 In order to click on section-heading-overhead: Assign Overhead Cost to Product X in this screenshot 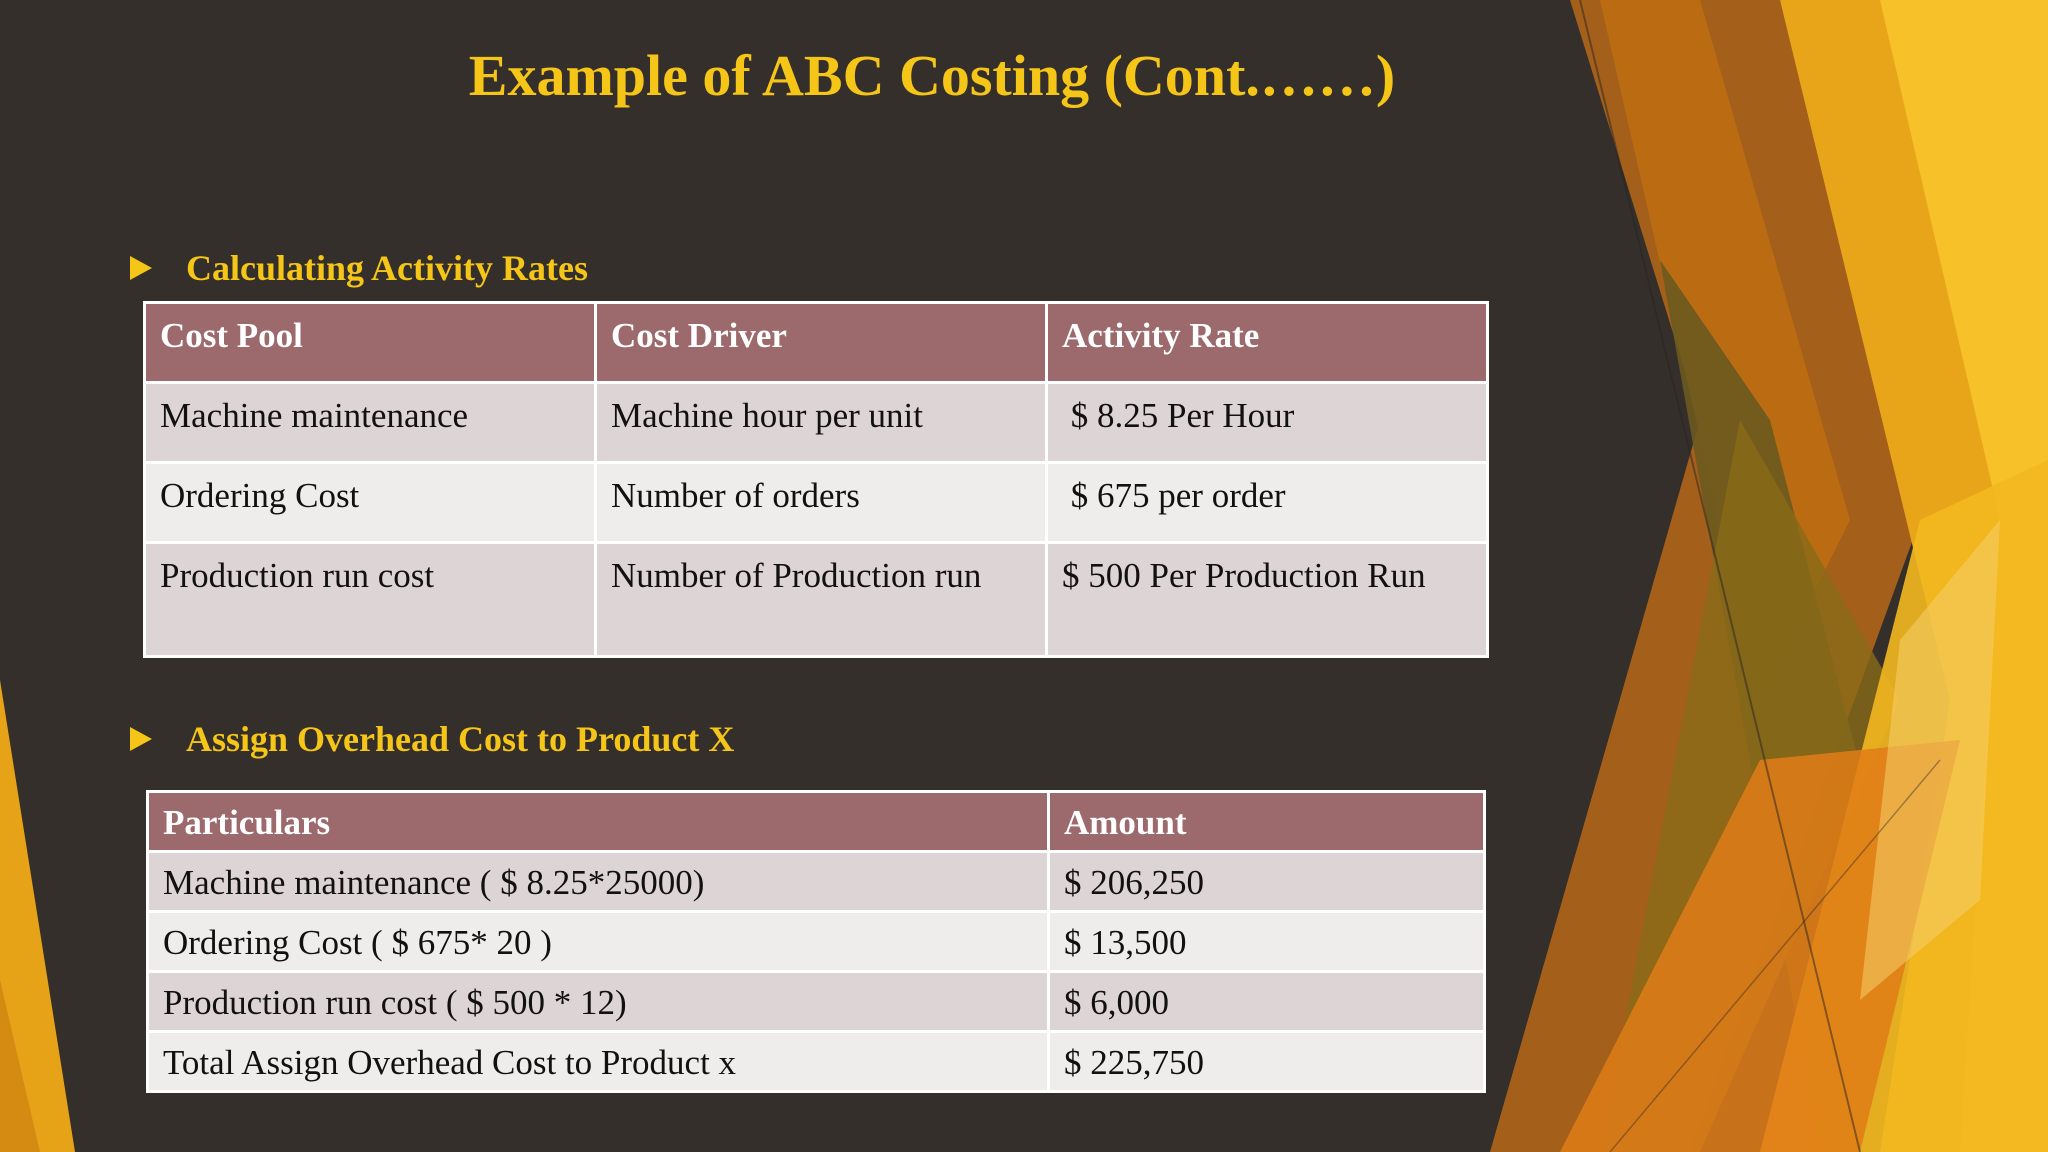, I will do `click(432, 739)`.